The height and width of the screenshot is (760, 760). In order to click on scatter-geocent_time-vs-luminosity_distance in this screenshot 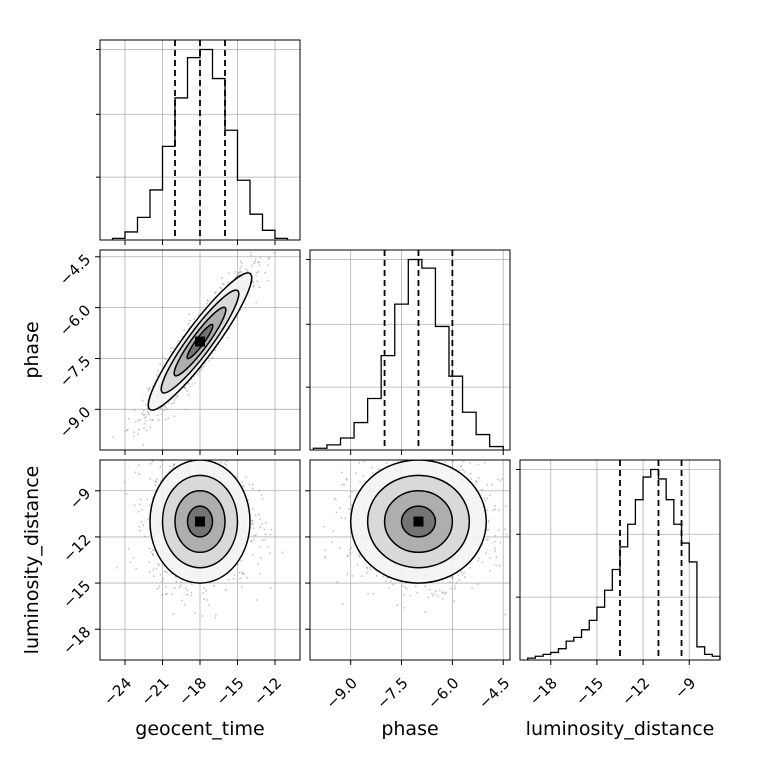, I will do `click(200, 549)`.